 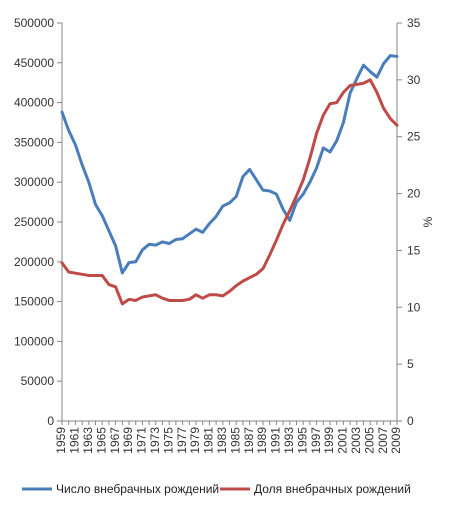 What do you see at coordinates (209, 440) in the screenshot?
I see `x-tick-label: 1981` at bounding box center [209, 440].